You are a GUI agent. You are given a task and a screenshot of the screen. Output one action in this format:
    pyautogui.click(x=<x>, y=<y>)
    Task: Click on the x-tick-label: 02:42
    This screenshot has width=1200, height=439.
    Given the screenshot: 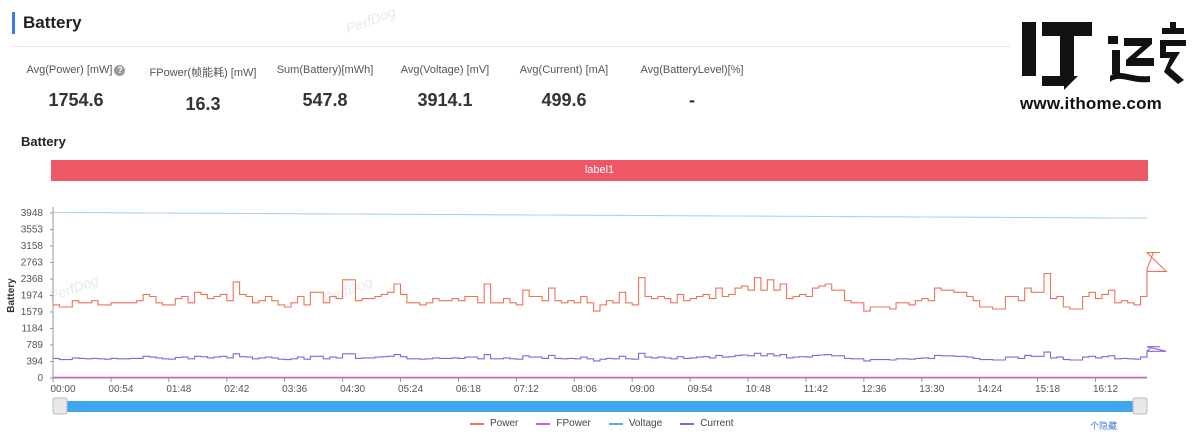 What is the action you would take?
    pyautogui.click(x=236, y=389)
    